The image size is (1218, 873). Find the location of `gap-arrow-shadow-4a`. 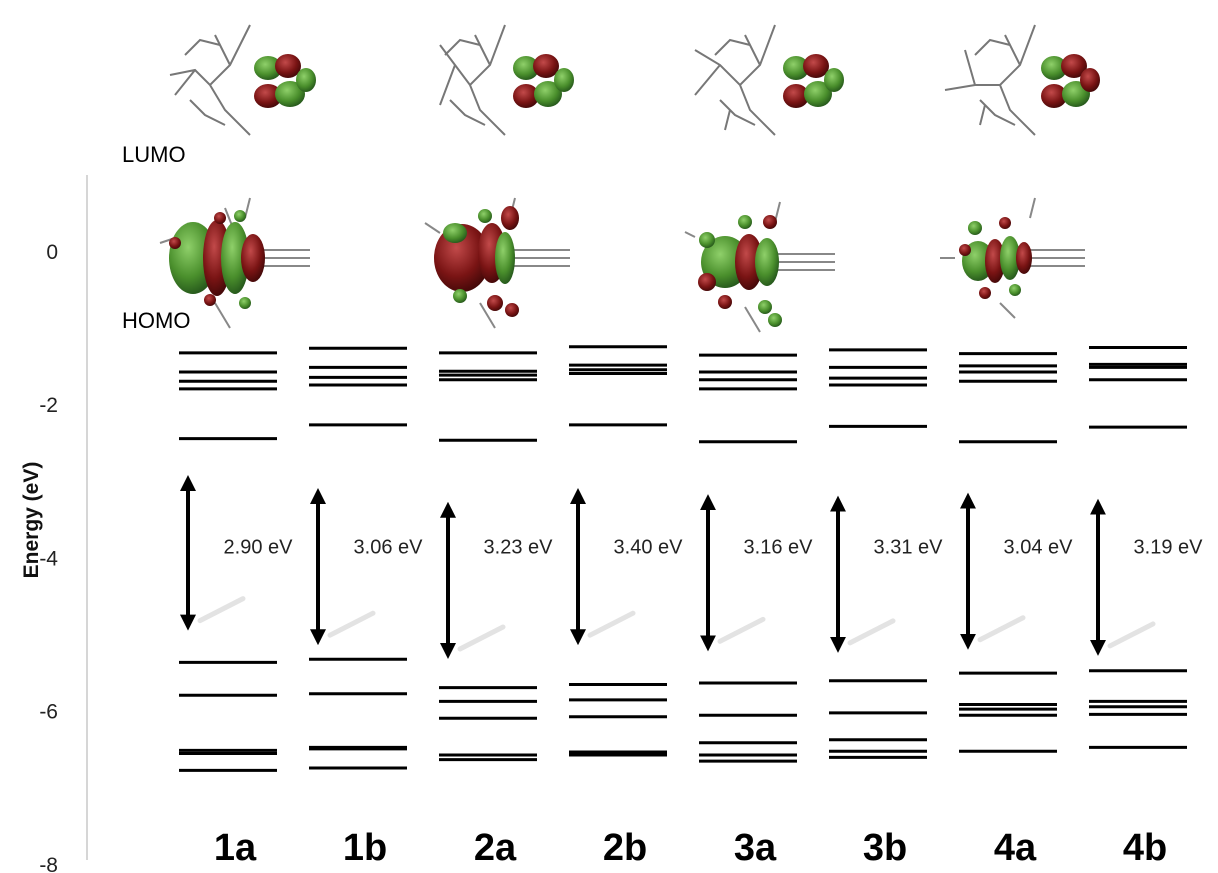

gap-arrow-shadow-4a is located at coordinates (1001, 629).